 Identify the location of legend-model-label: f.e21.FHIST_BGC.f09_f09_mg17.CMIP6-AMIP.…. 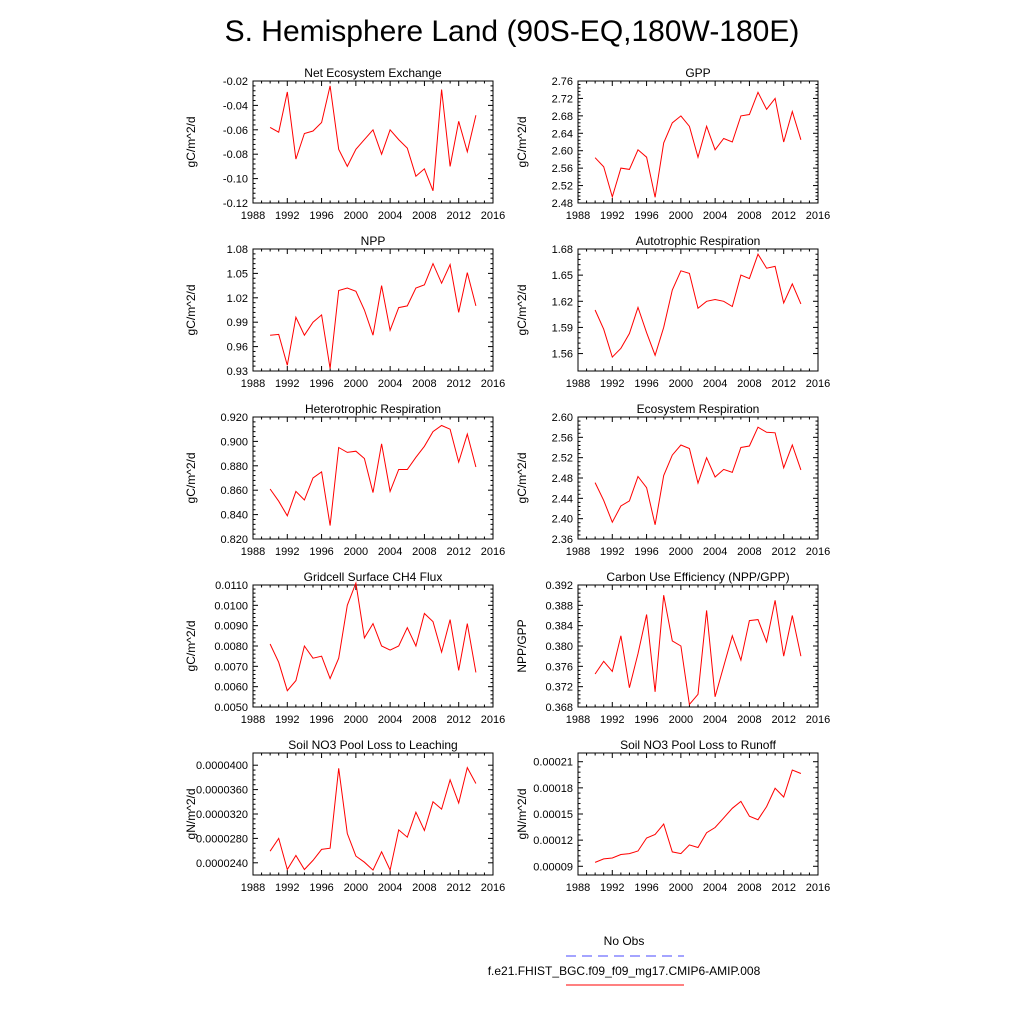
(624, 971).